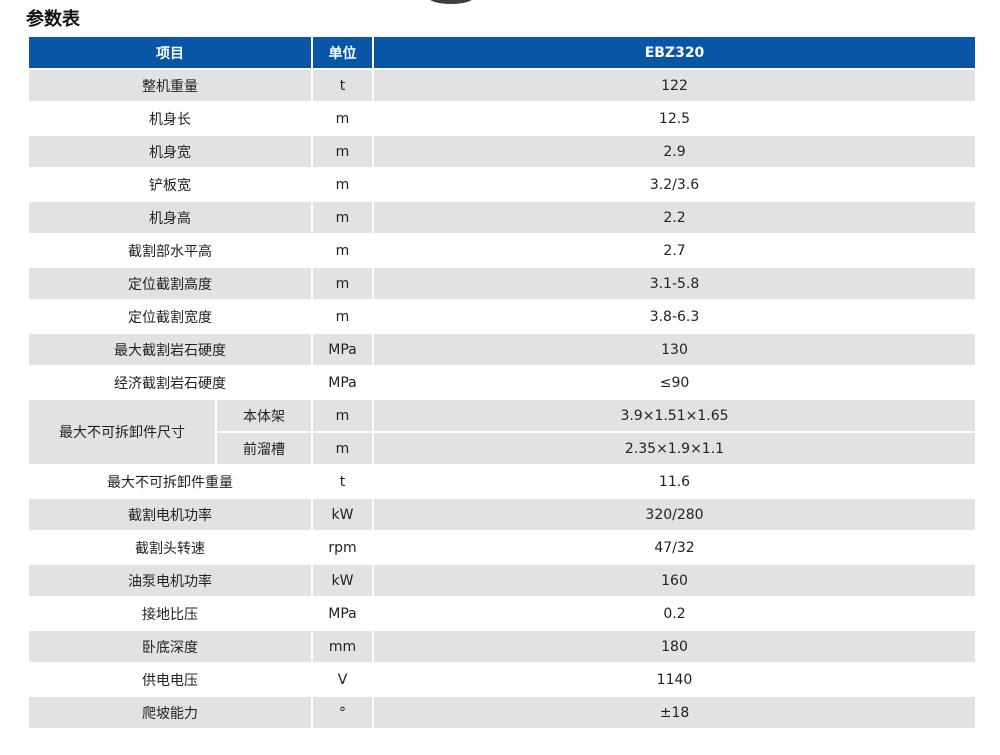 This screenshot has width=1000, height=755. Describe the element at coordinates (342, 712) in the screenshot. I see `unit-cell: °` at that location.